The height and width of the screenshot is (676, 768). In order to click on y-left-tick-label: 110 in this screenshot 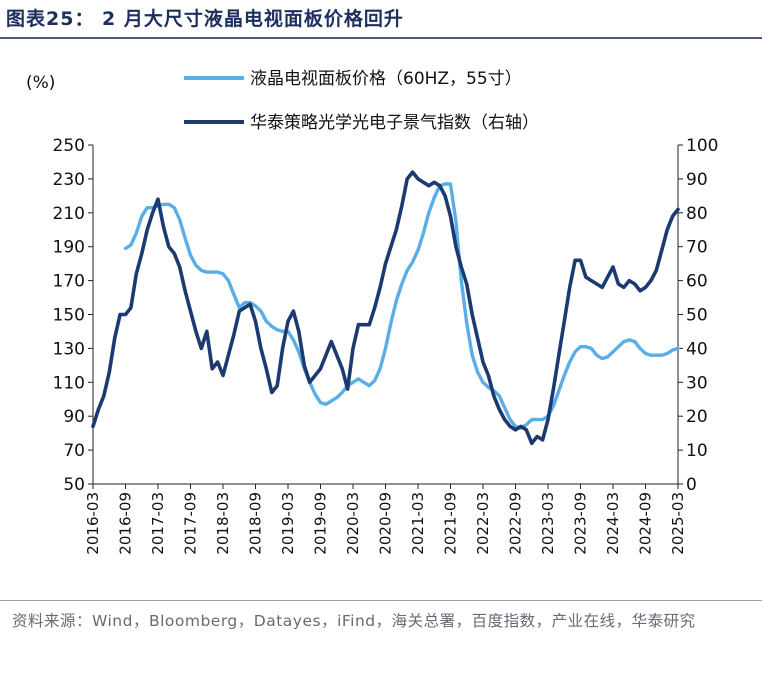, I will do `click(69, 383)`.